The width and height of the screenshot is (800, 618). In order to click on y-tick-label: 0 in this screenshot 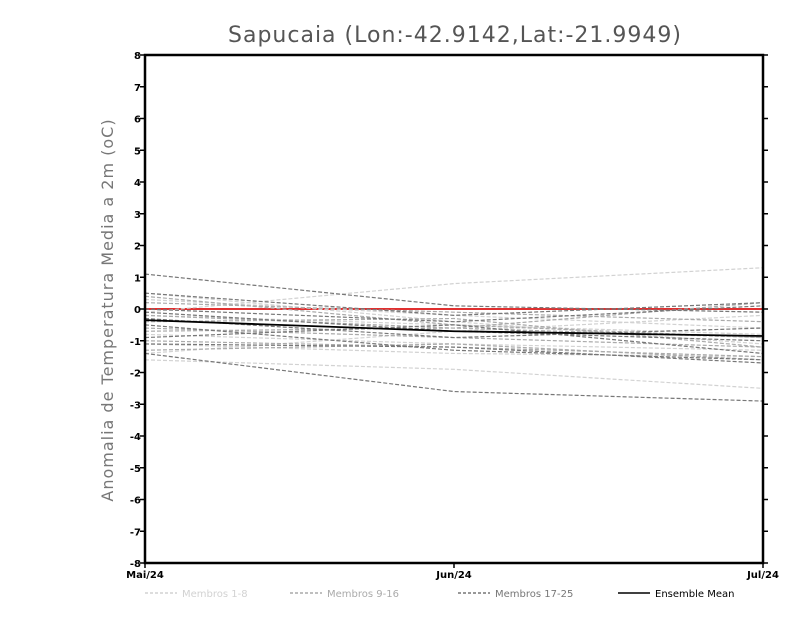, I will do `click(137, 310)`.